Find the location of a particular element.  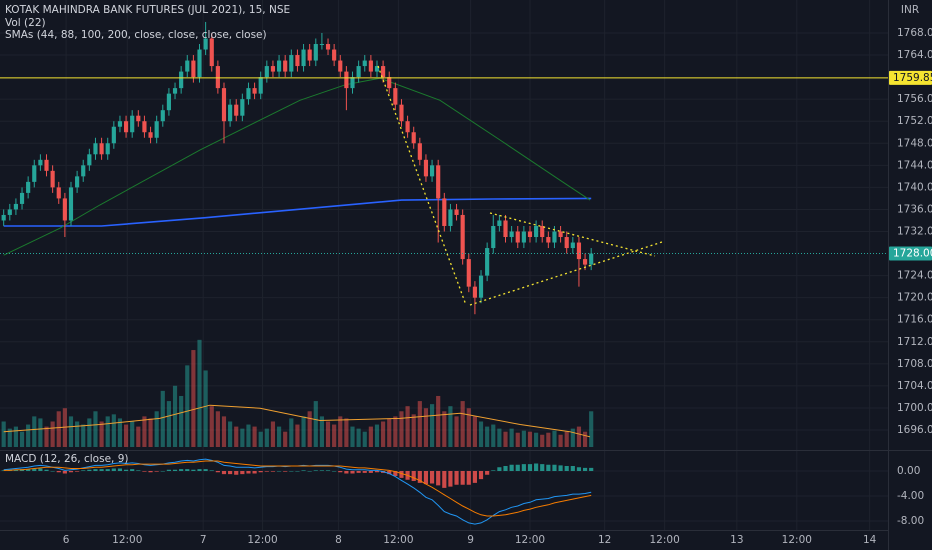

price-label: 1759.85 is located at coordinates (912, 78).